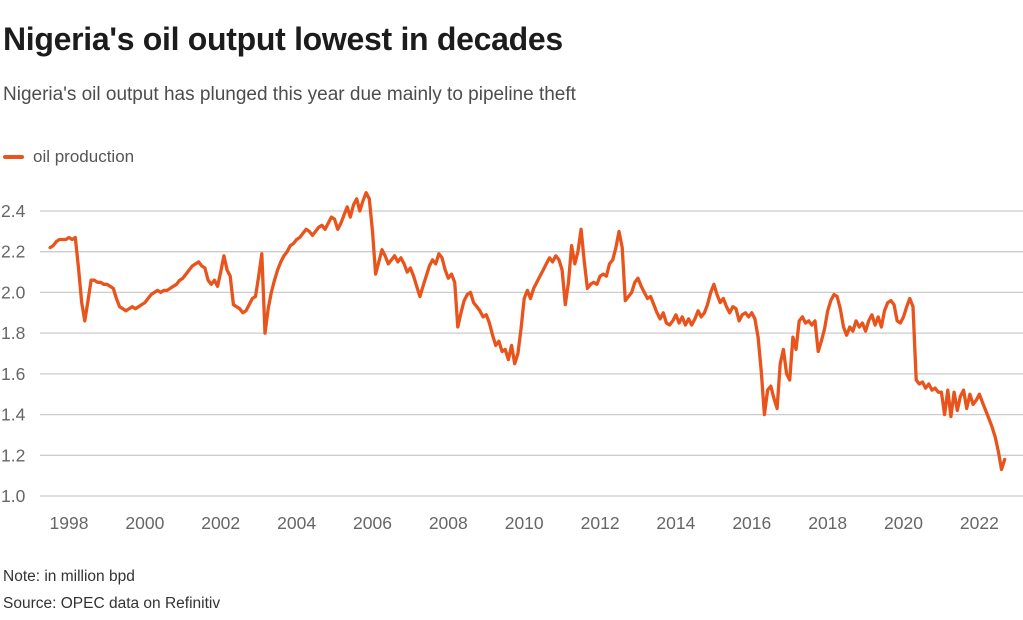 The image size is (1023, 620). Describe the element at coordinates (903, 523) in the screenshot. I see `x-axis-tick-label: 2020` at that location.